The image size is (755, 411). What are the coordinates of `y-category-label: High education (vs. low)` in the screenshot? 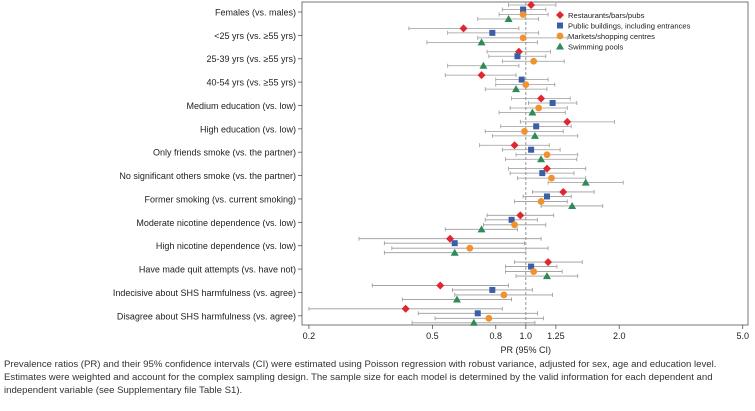 It's located at (248, 129).